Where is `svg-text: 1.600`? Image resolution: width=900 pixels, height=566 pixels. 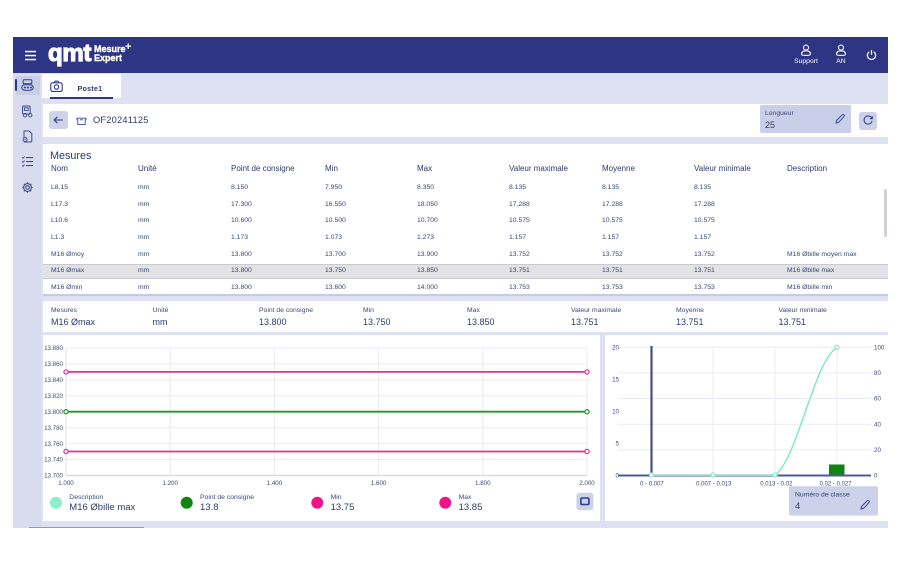
svg-text: 1.600 is located at coordinates (379, 483).